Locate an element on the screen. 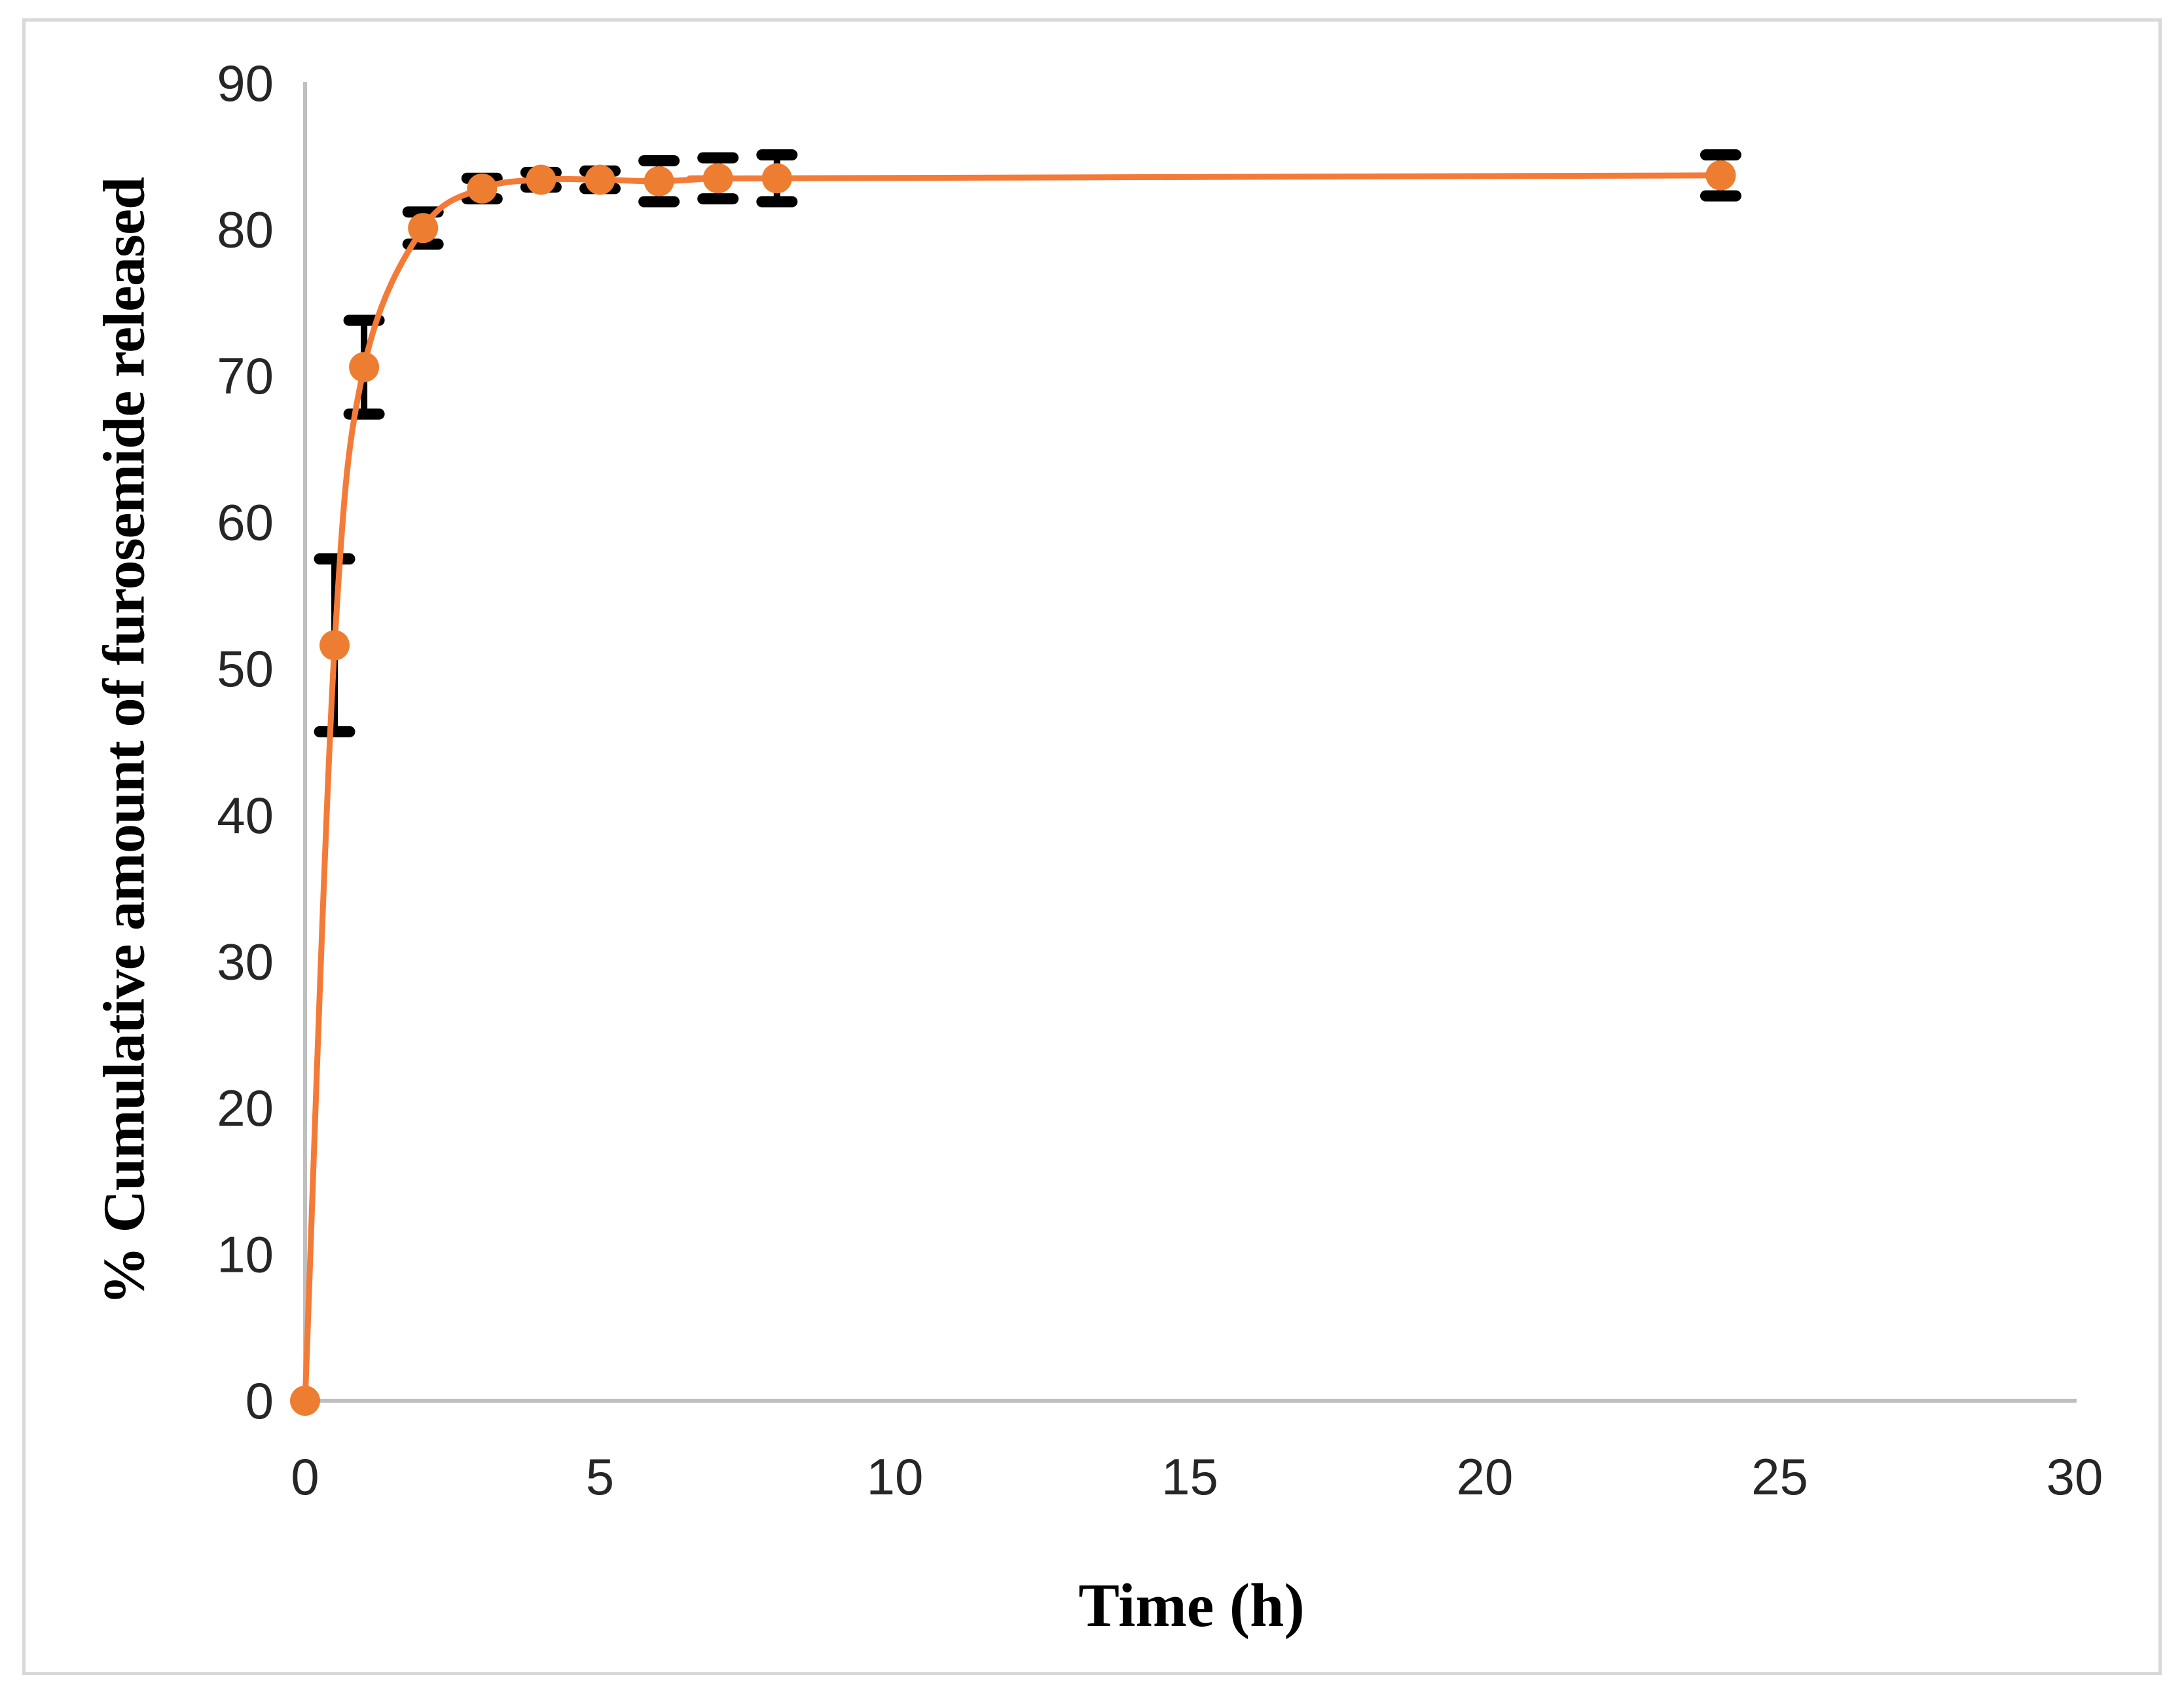 The width and height of the screenshot is (2184, 1700). y-tick-label: 70 is located at coordinates (245, 376).